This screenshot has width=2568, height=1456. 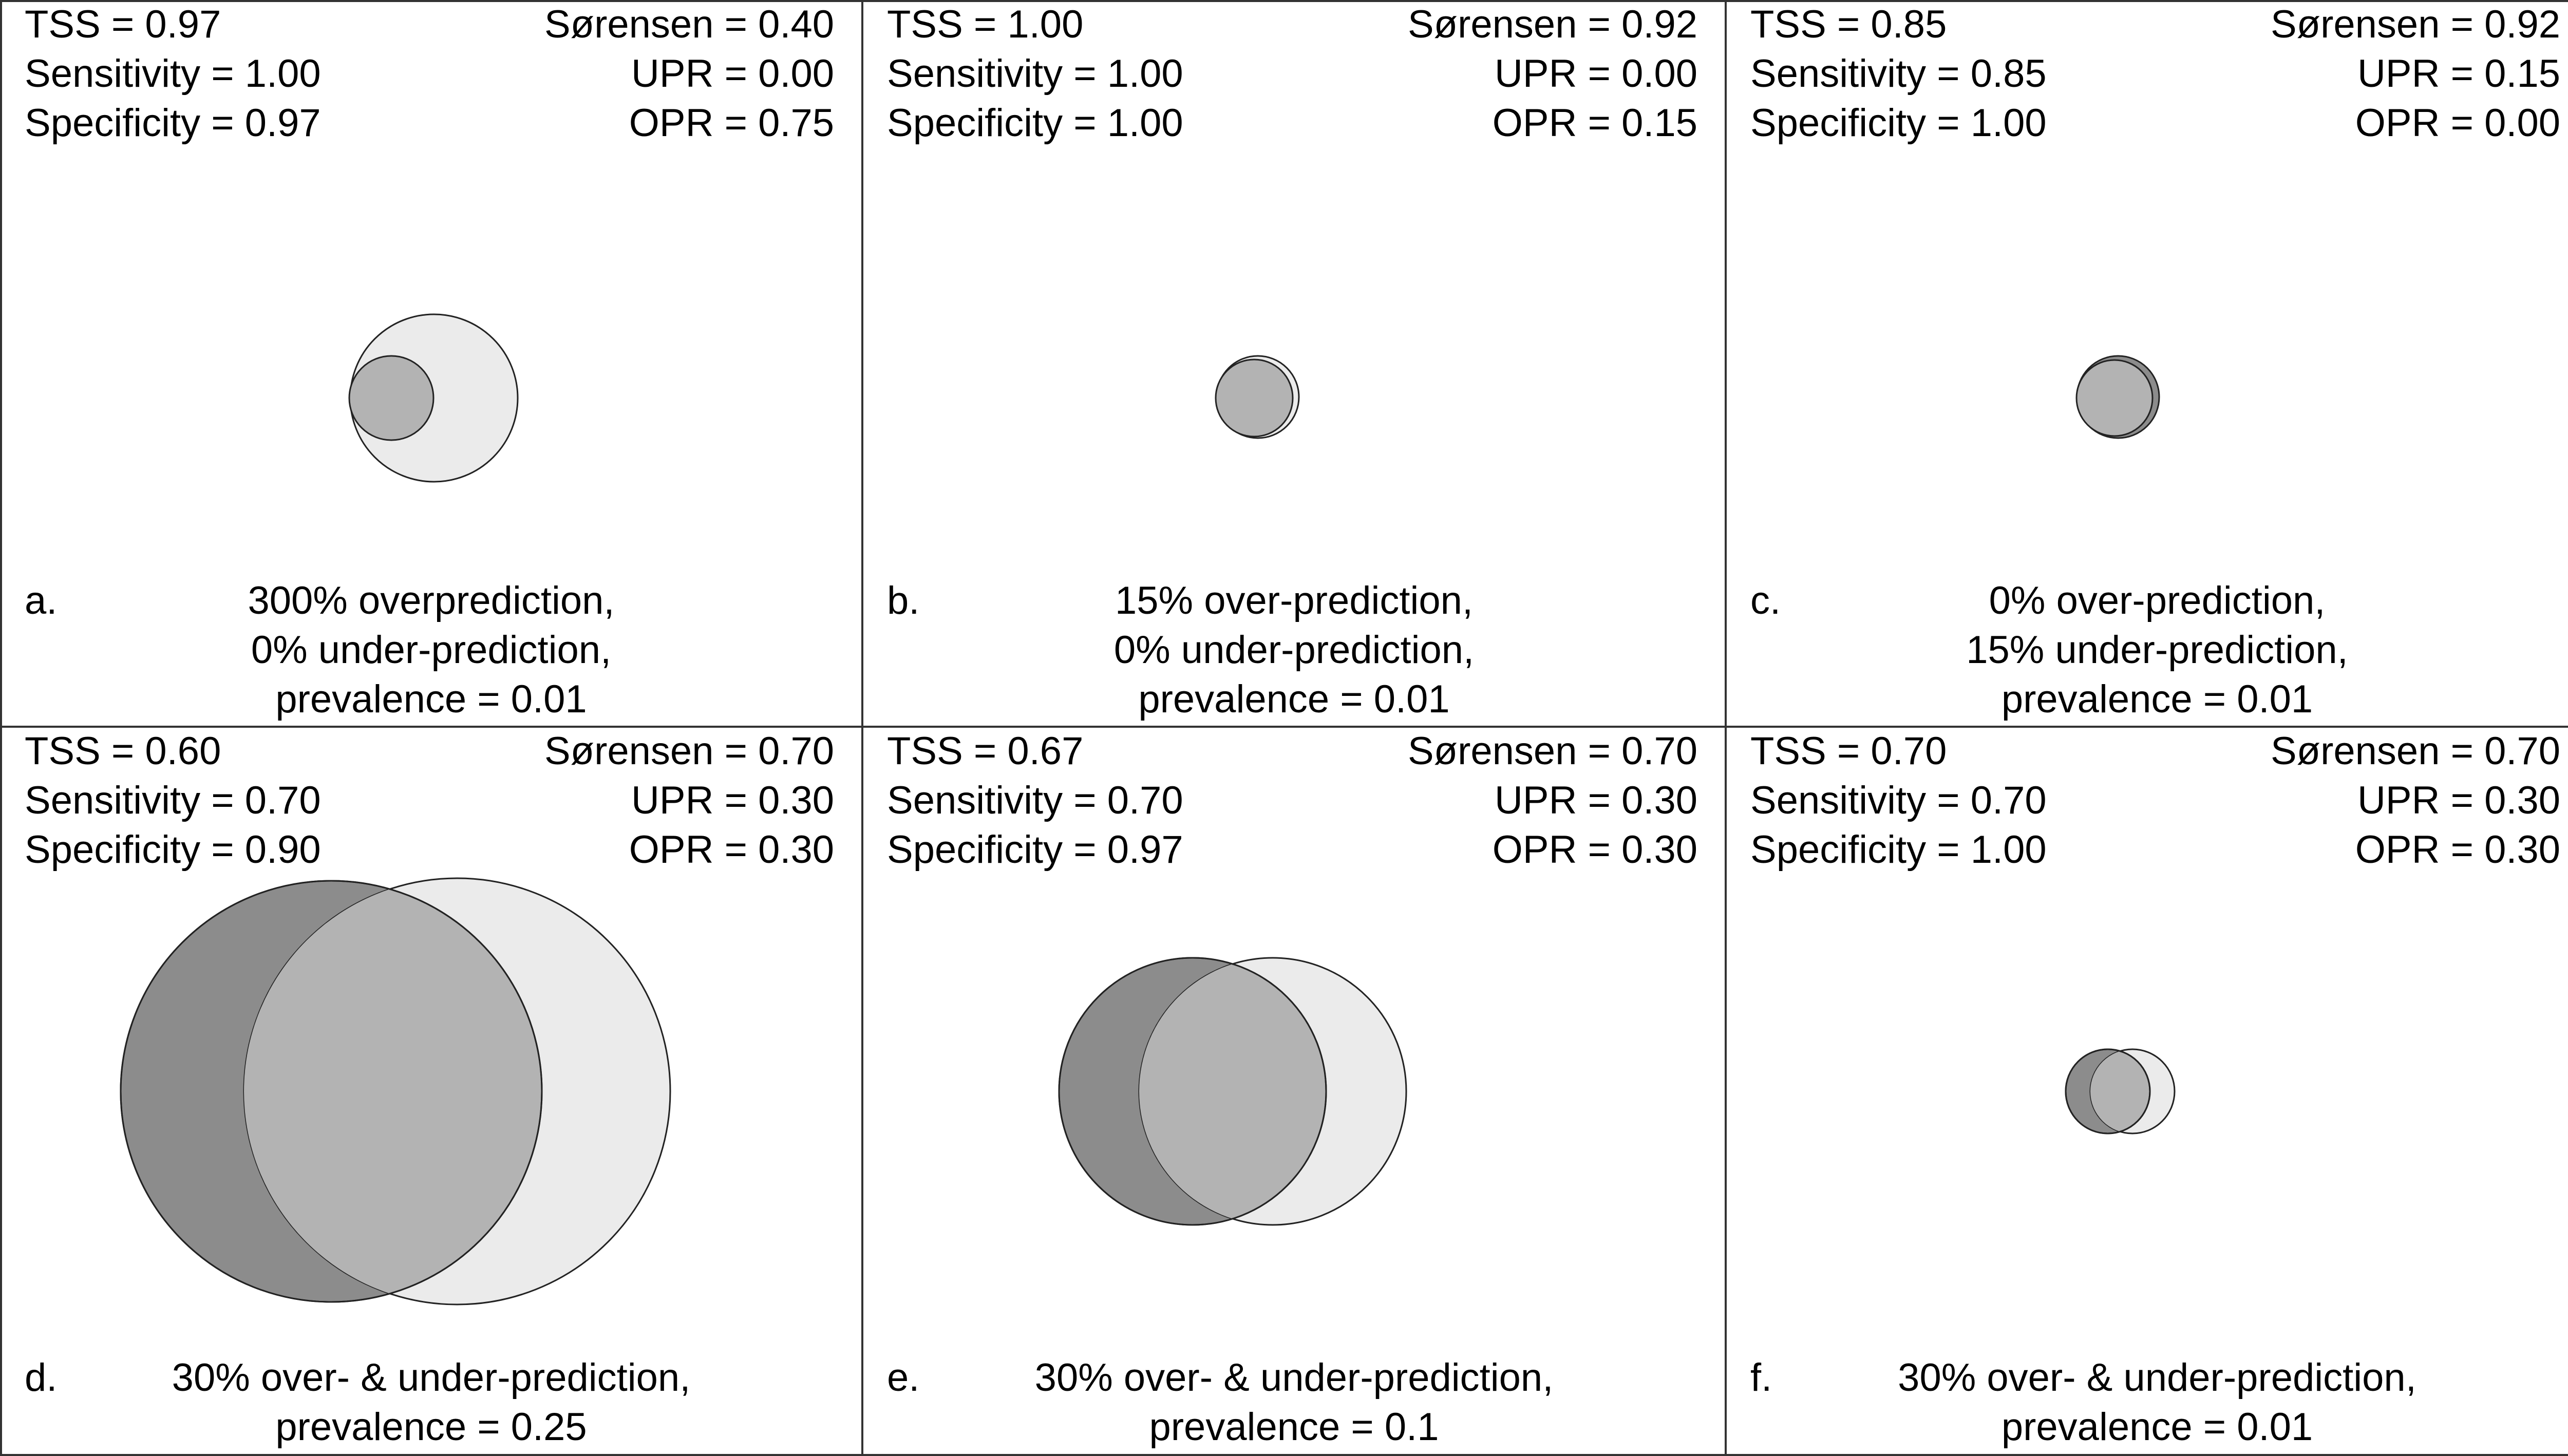 What do you see at coordinates (985, 751) in the screenshot?
I see `tss-value: TSS = 0.67` at bounding box center [985, 751].